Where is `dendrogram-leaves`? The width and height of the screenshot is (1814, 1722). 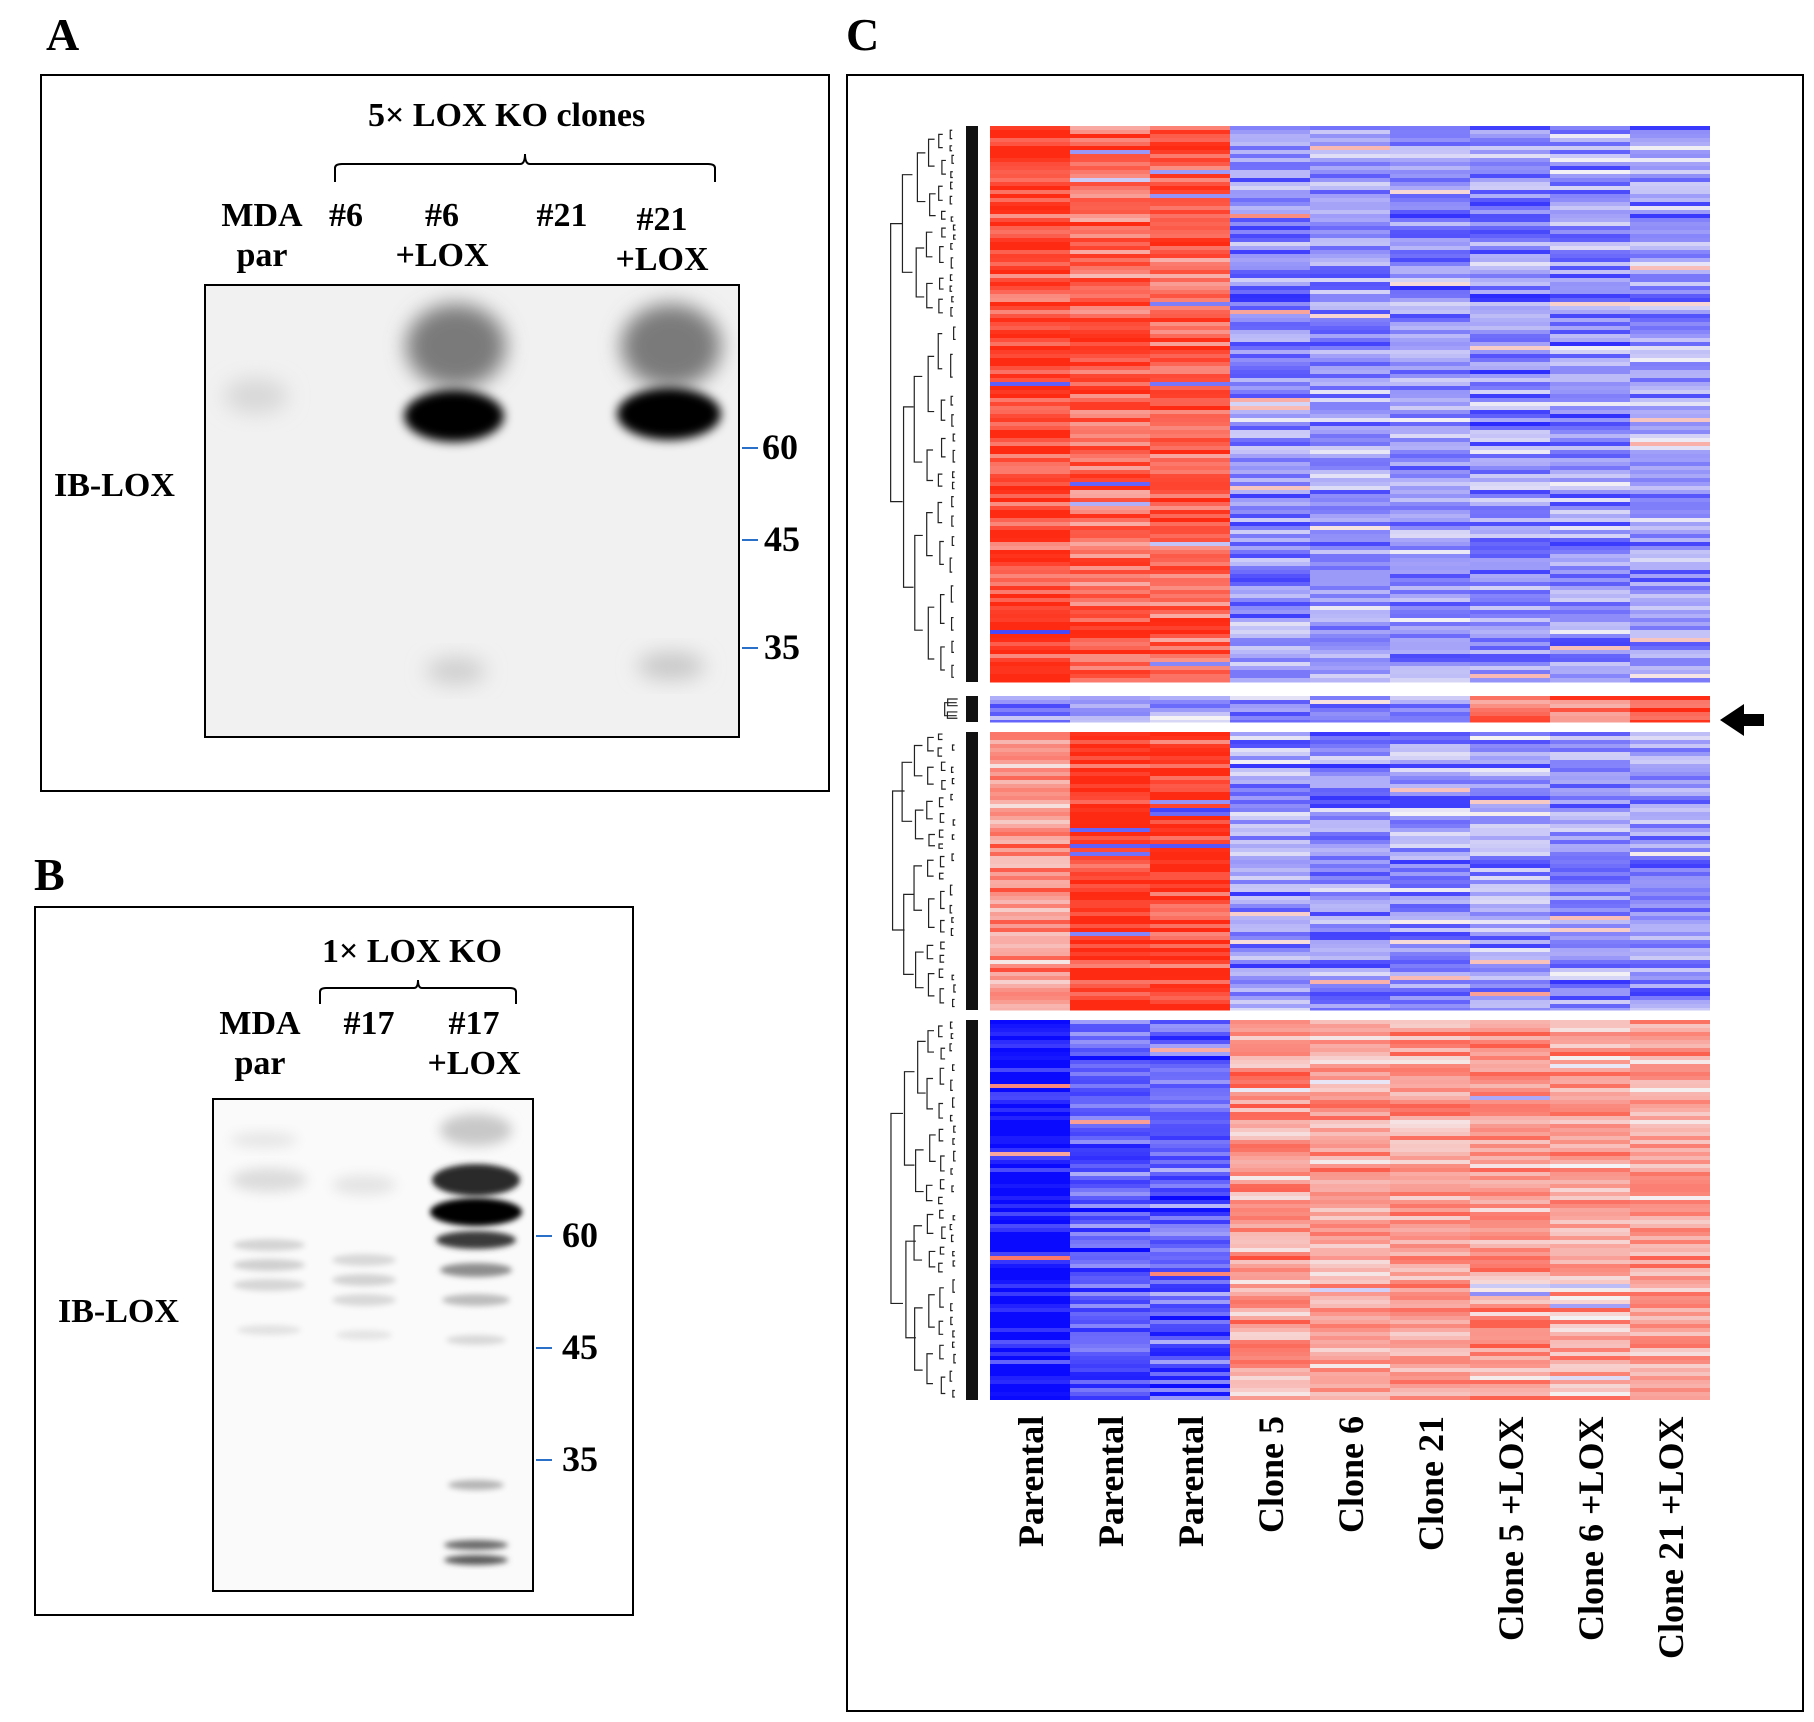
dendrogram-leaves is located at coordinates (972, 709).